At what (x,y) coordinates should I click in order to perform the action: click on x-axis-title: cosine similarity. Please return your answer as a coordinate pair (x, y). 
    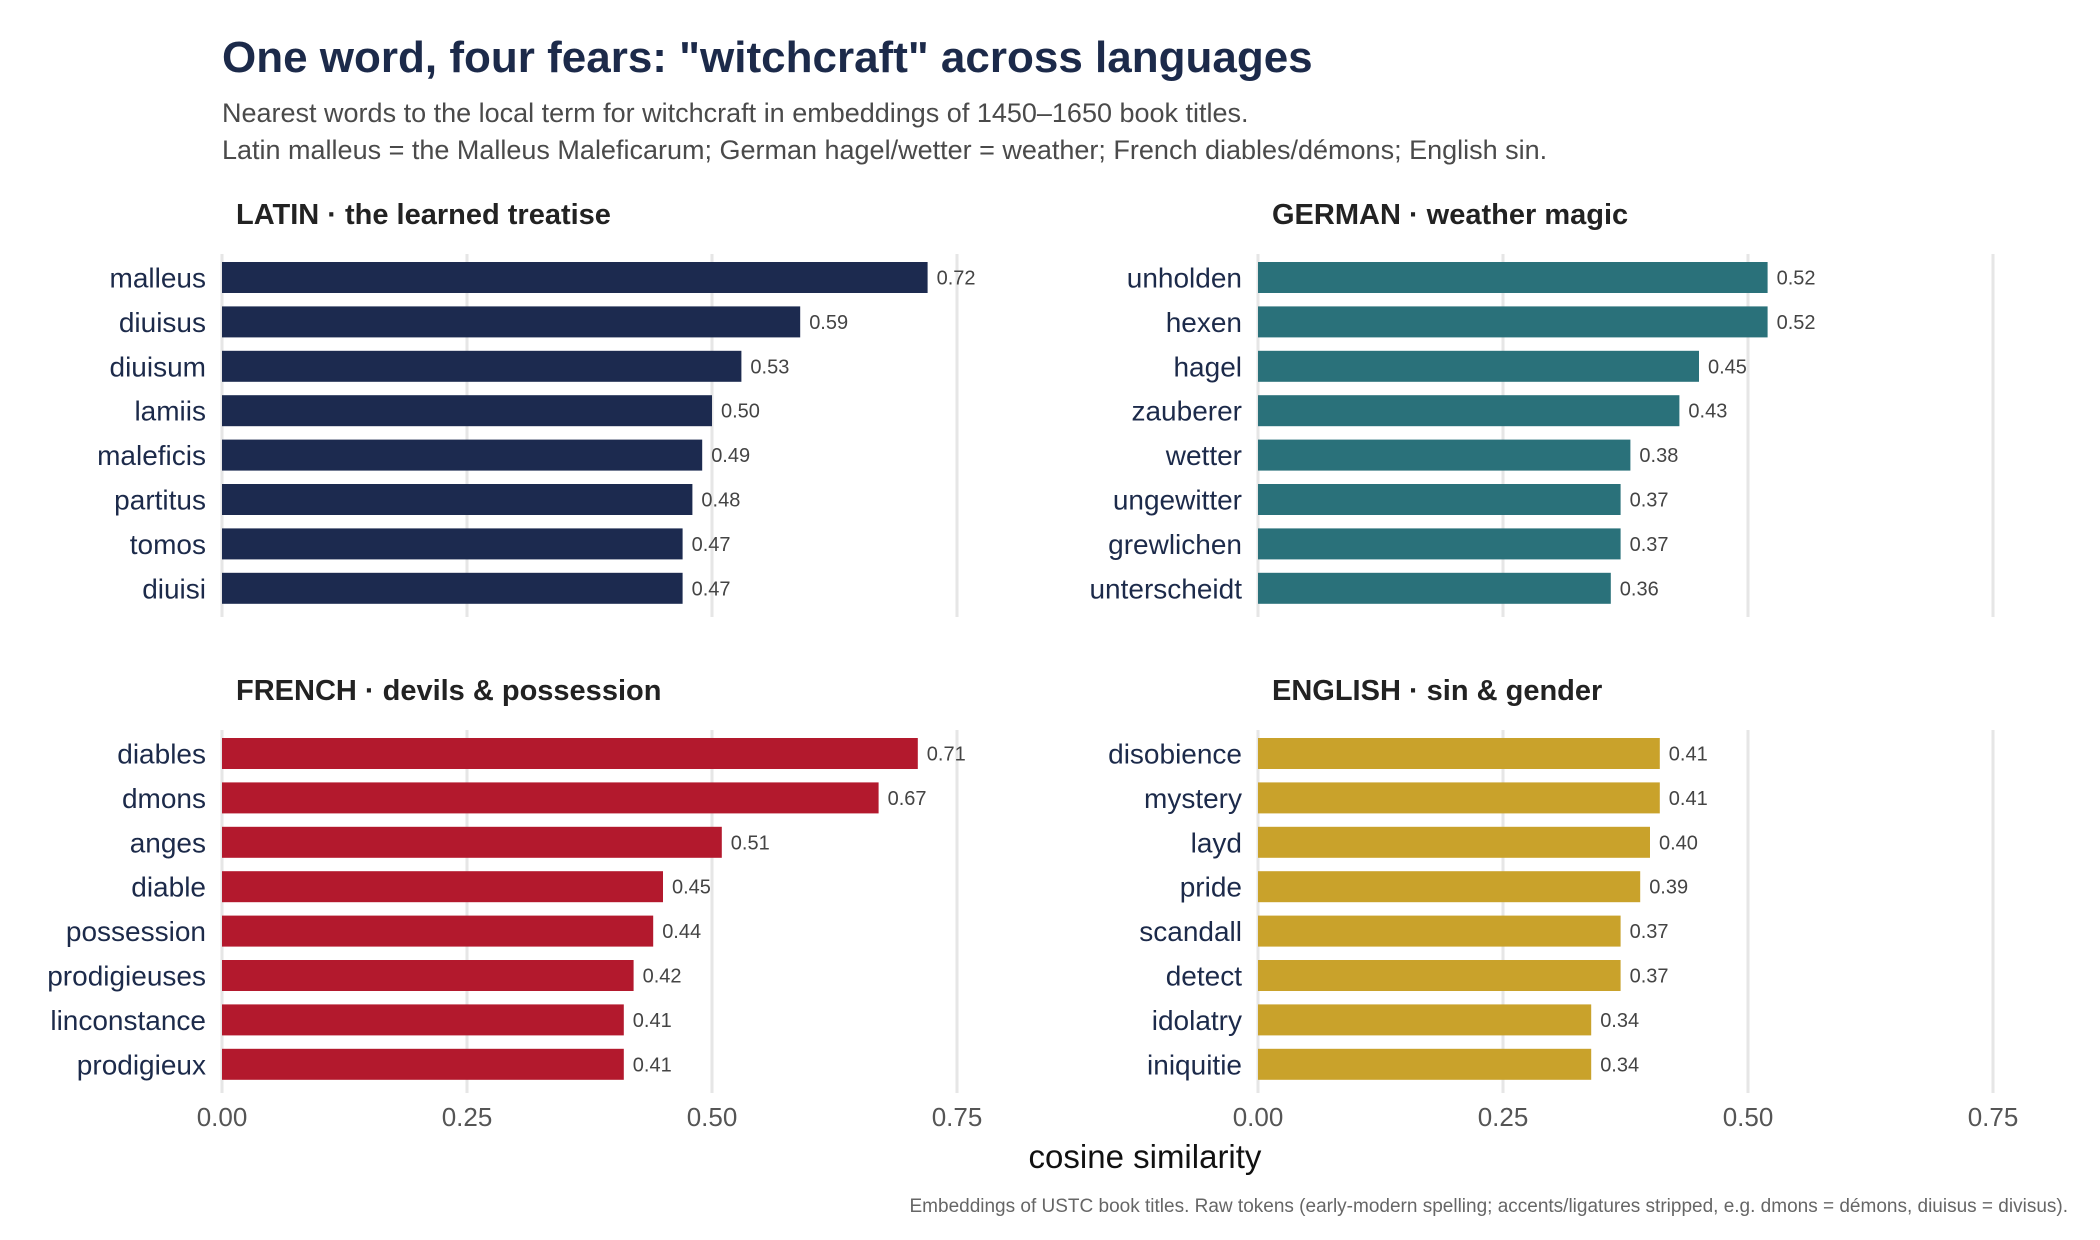
    Looking at the image, I should click on (1145, 1156).